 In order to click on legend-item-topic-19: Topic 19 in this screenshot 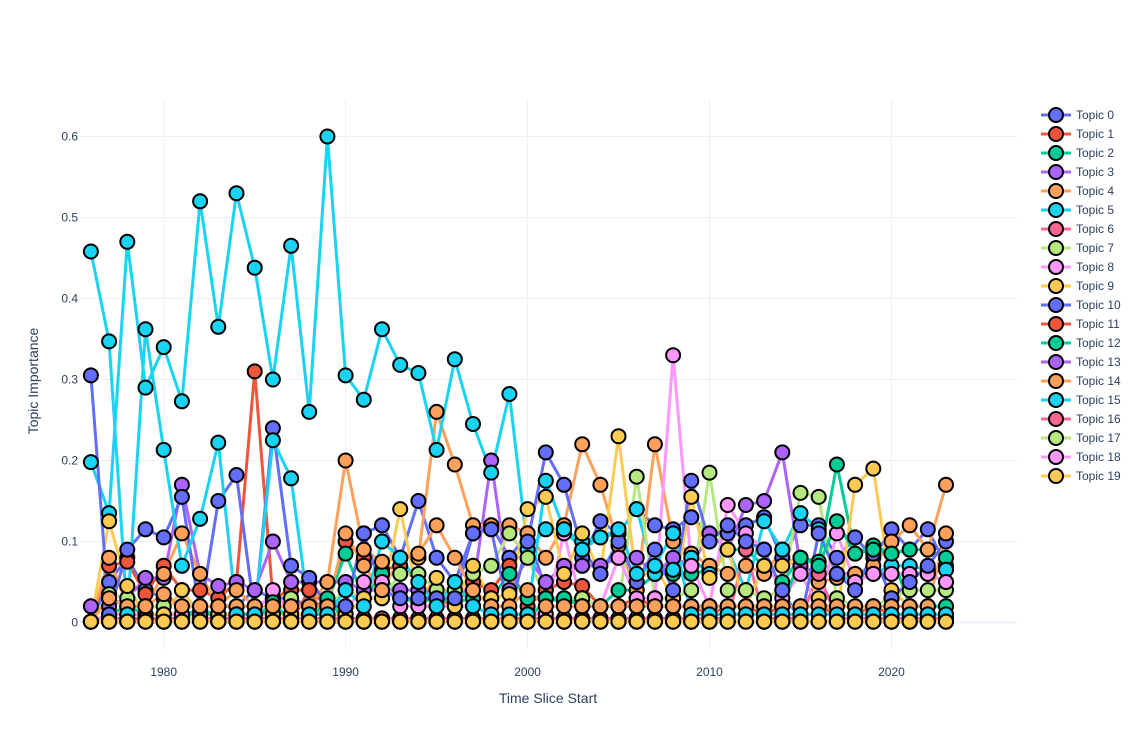, I will do `click(1081, 476)`.